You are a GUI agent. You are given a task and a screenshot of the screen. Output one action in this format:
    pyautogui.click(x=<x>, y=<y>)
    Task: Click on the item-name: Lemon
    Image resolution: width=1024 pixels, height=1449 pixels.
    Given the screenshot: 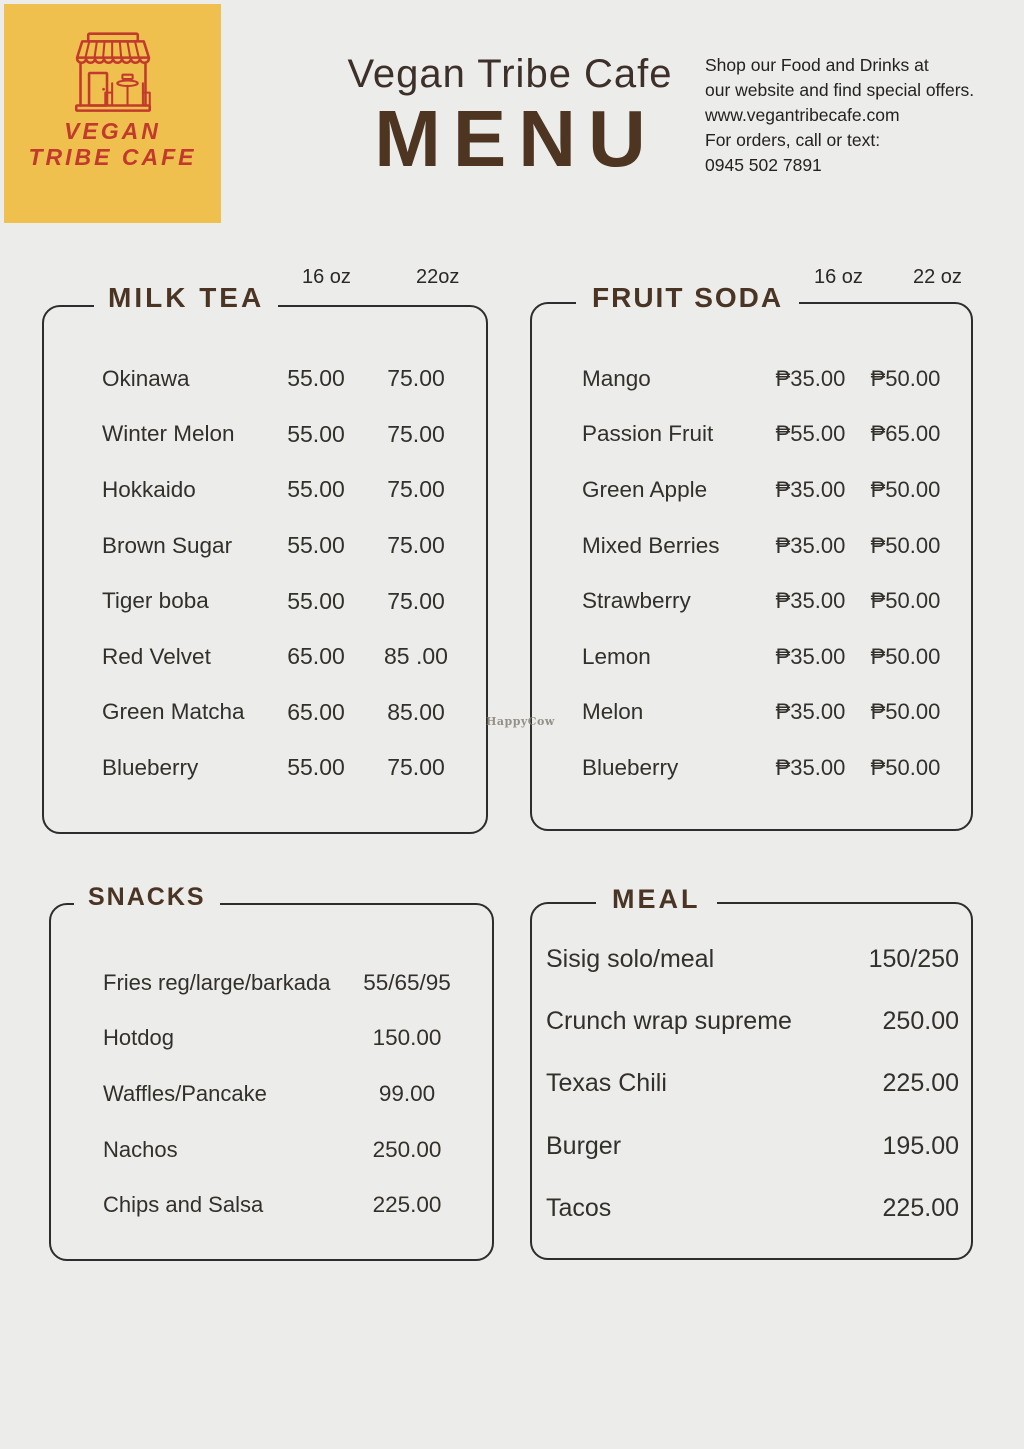 What is the action you would take?
    pyautogui.click(x=616, y=656)
    